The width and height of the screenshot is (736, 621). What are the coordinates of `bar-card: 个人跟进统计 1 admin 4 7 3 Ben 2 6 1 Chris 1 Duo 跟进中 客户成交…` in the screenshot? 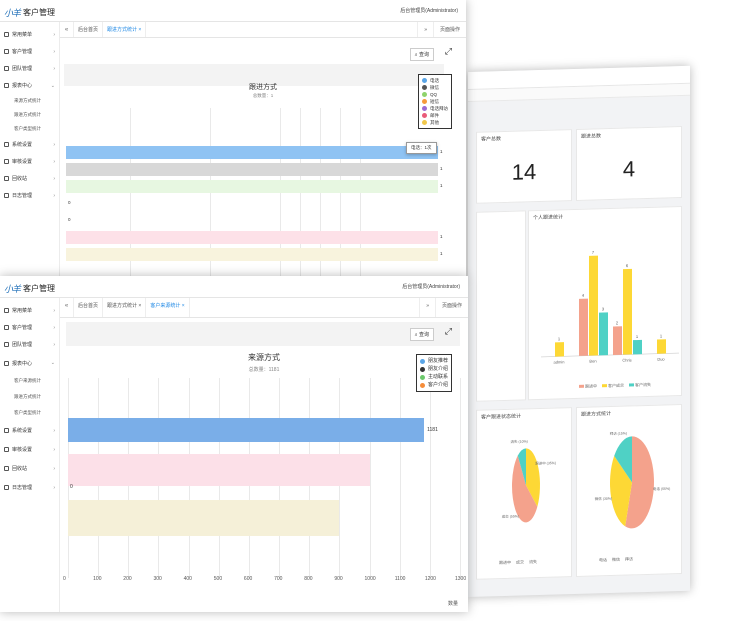 It's located at (605, 303).